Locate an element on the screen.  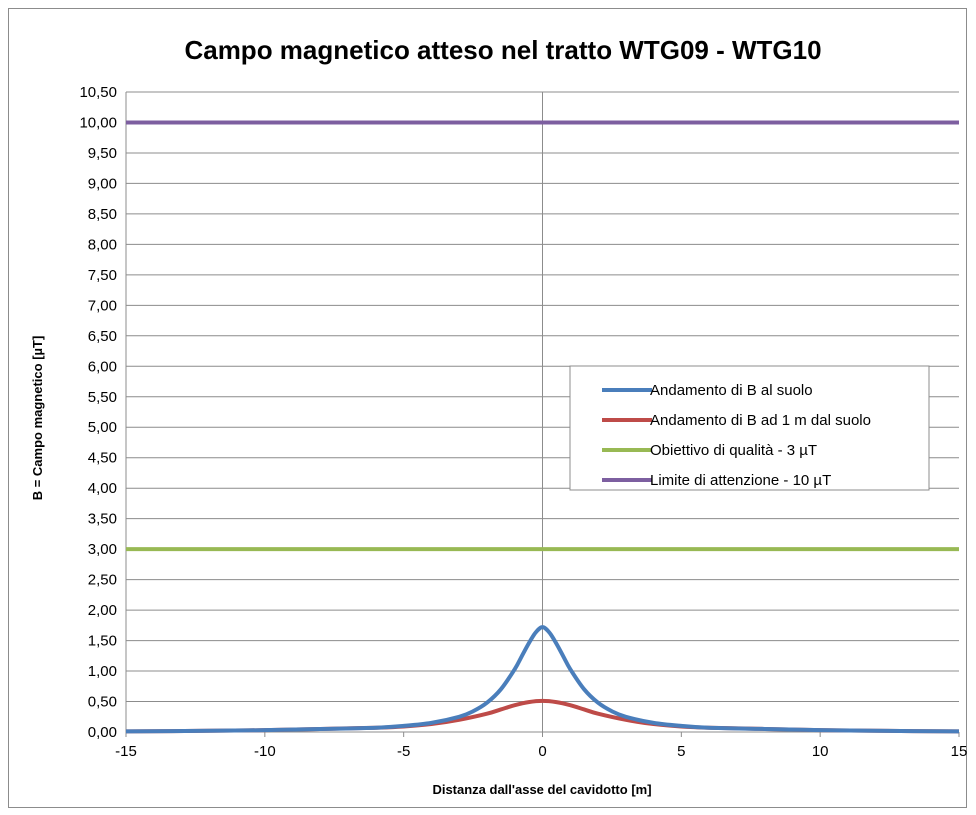
y-tick-label: 4,00 is located at coordinates (102, 488).